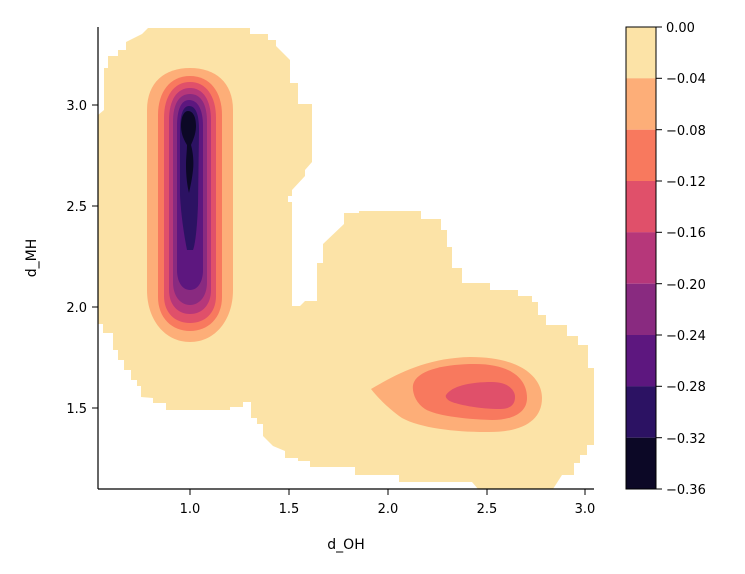 The height and width of the screenshot is (574, 745). I want to click on colorbar-label: −0.28, so click(686, 387).